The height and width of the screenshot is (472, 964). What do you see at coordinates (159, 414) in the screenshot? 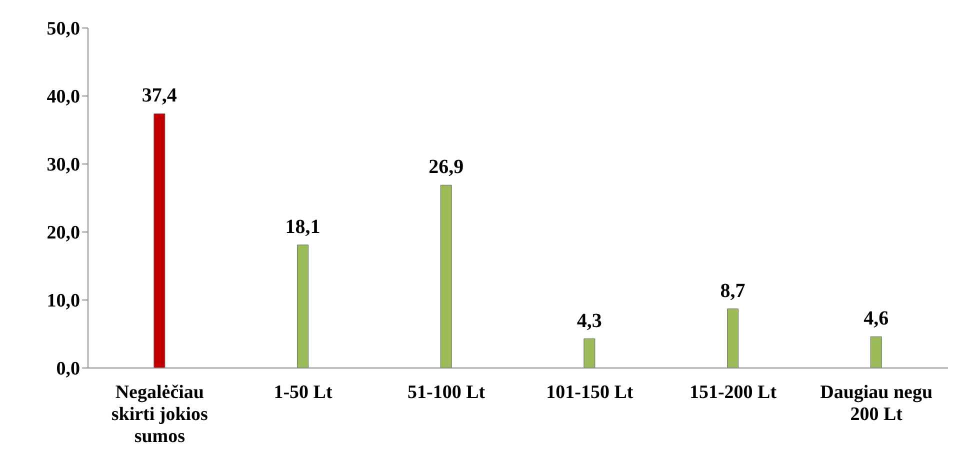
I see `x-tick-label: Negalėčiau skirti jokios sumos` at bounding box center [159, 414].